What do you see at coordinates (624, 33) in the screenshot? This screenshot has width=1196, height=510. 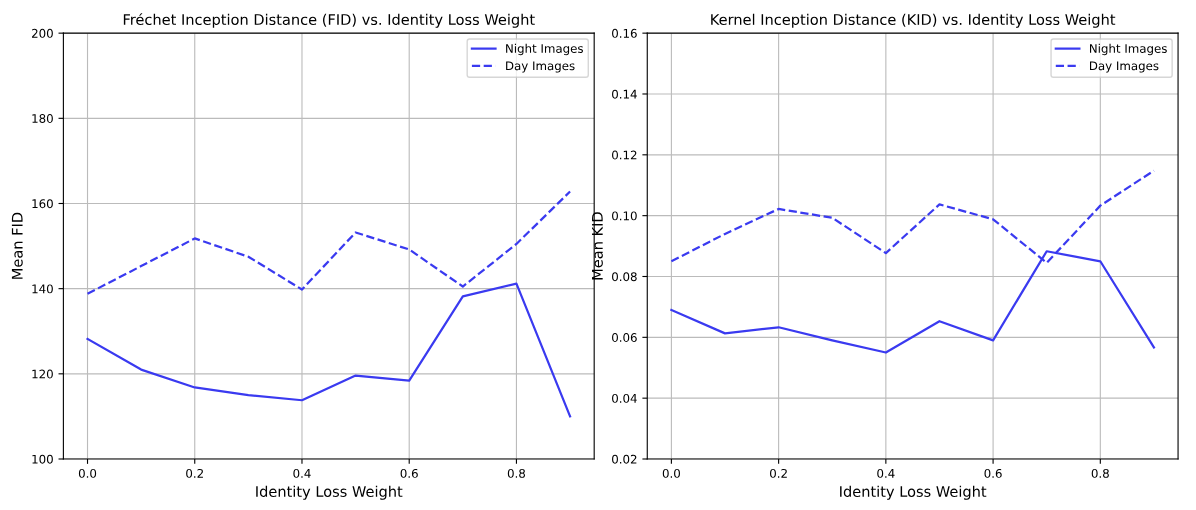 I see `y-tick-label: 0.16` at bounding box center [624, 33].